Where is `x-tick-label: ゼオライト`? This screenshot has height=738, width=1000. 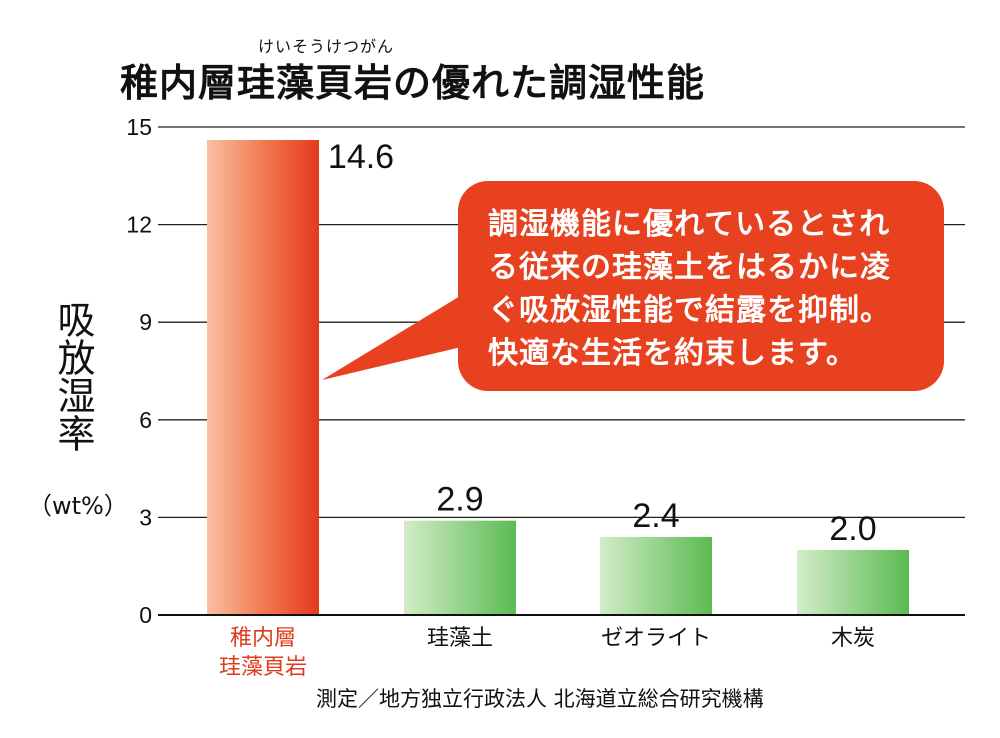
x-tick-label: ゼオライト is located at coordinates (656, 638).